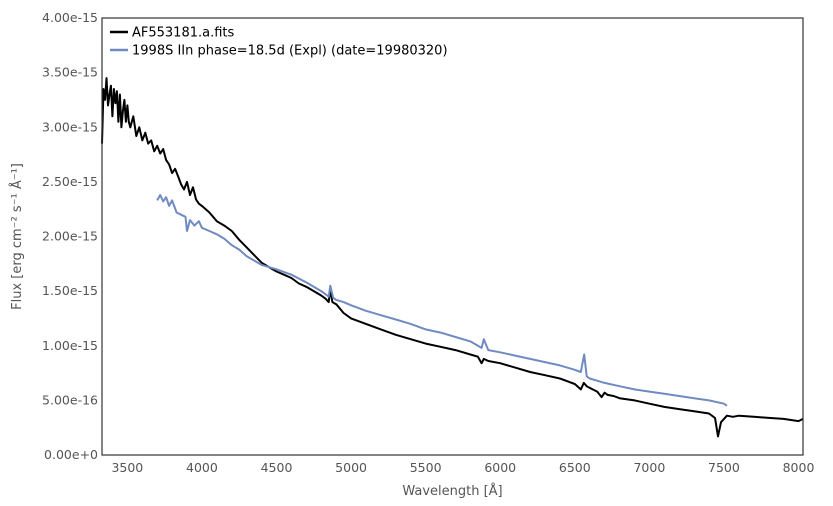 The image size is (833, 506). What do you see at coordinates (452, 491) in the screenshot?
I see `x-axis-label: Wavelength [Å]` at bounding box center [452, 491].